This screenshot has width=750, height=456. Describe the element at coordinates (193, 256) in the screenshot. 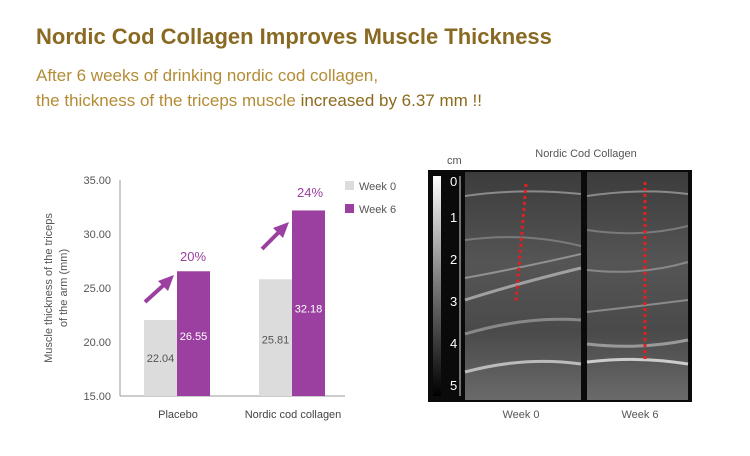

I see `percent-annotation-placebo: 20%` at that location.